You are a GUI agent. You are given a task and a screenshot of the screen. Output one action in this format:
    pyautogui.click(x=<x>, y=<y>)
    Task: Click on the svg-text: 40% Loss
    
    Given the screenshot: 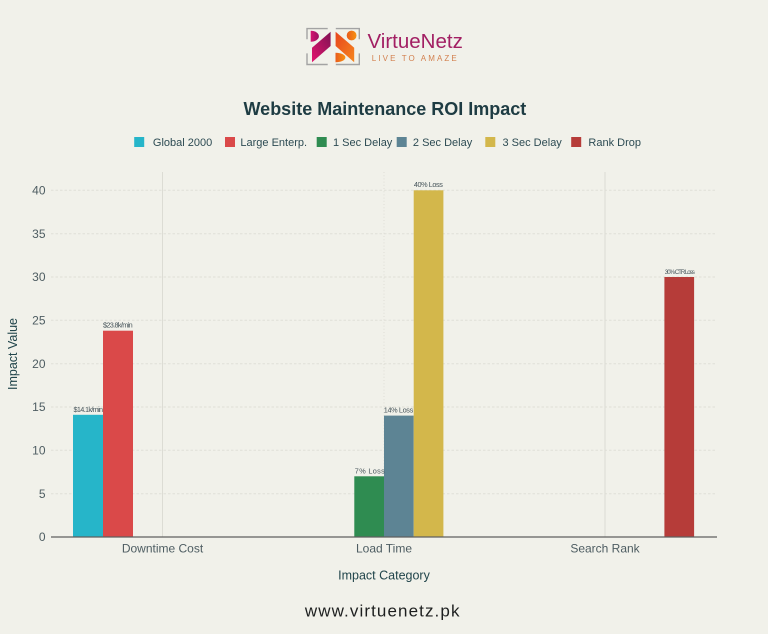 What is the action you would take?
    pyautogui.click(x=428, y=184)
    